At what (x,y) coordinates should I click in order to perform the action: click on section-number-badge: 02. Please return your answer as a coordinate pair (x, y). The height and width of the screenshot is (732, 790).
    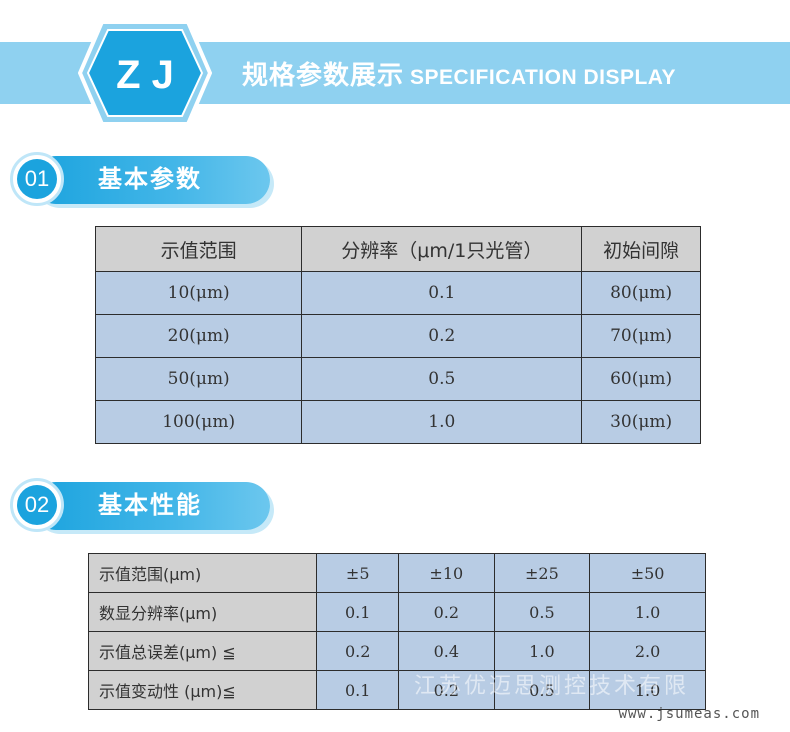
    Looking at the image, I should click on (37, 505).